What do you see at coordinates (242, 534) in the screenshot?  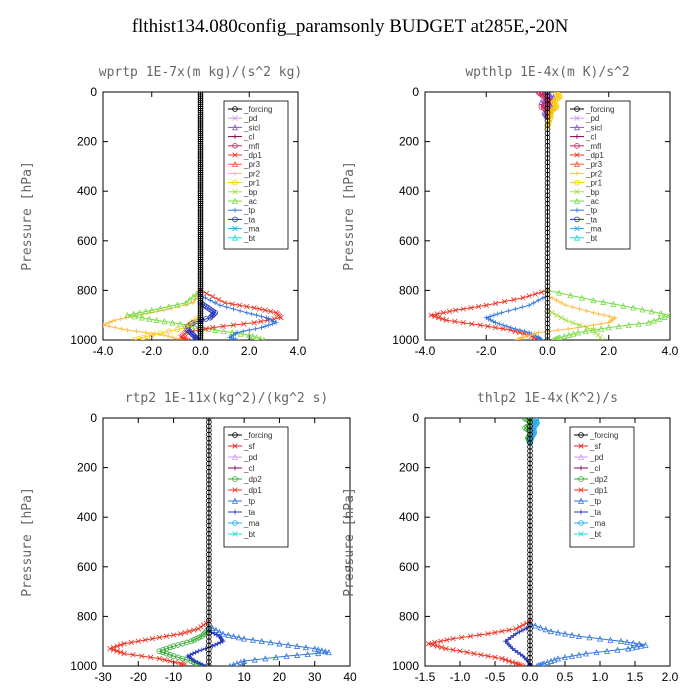 I see `legend-entry-bt: _bt` at bounding box center [242, 534].